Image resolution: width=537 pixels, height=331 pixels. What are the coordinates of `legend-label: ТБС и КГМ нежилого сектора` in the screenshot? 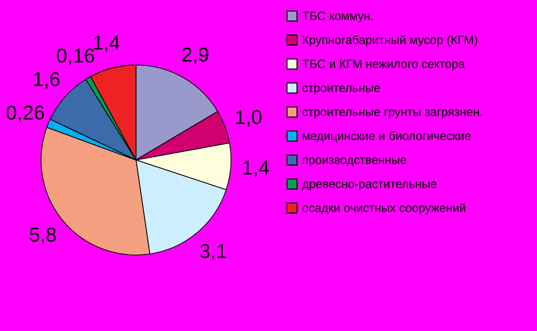 It's located at (384, 64).